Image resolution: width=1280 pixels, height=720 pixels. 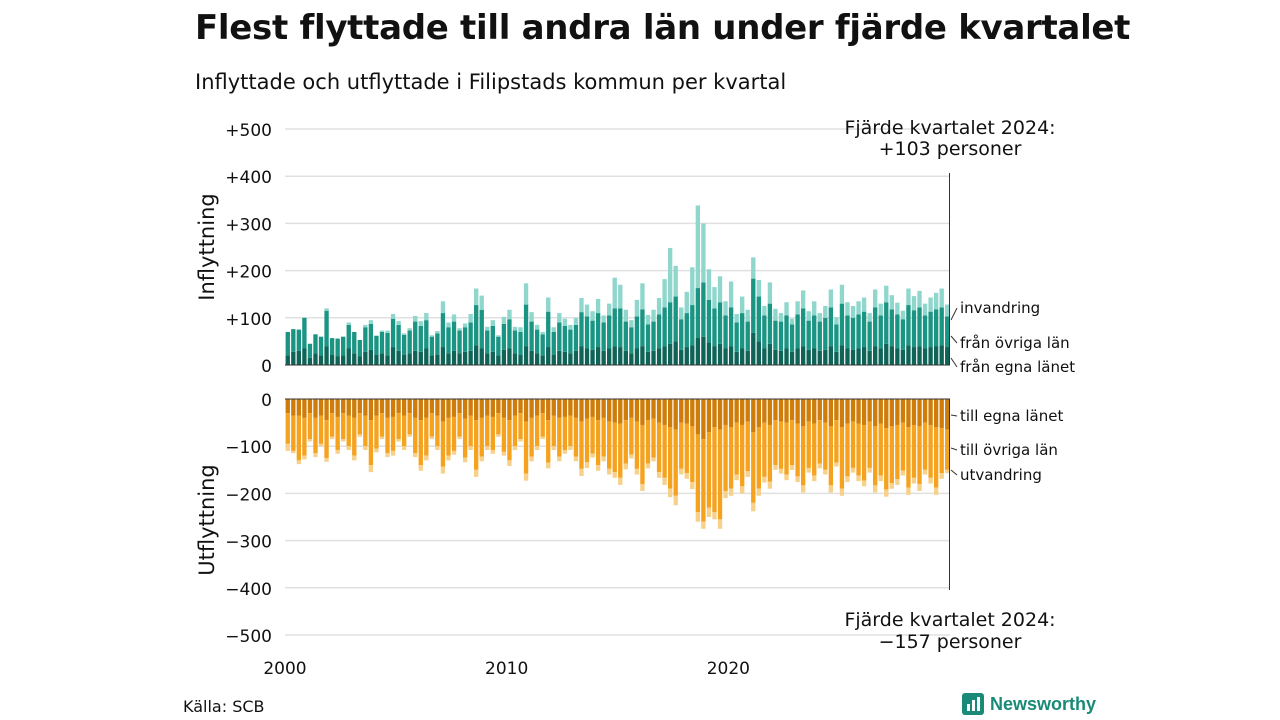 I want to click on y-tick-label: −500, so click(x=248, y=637).